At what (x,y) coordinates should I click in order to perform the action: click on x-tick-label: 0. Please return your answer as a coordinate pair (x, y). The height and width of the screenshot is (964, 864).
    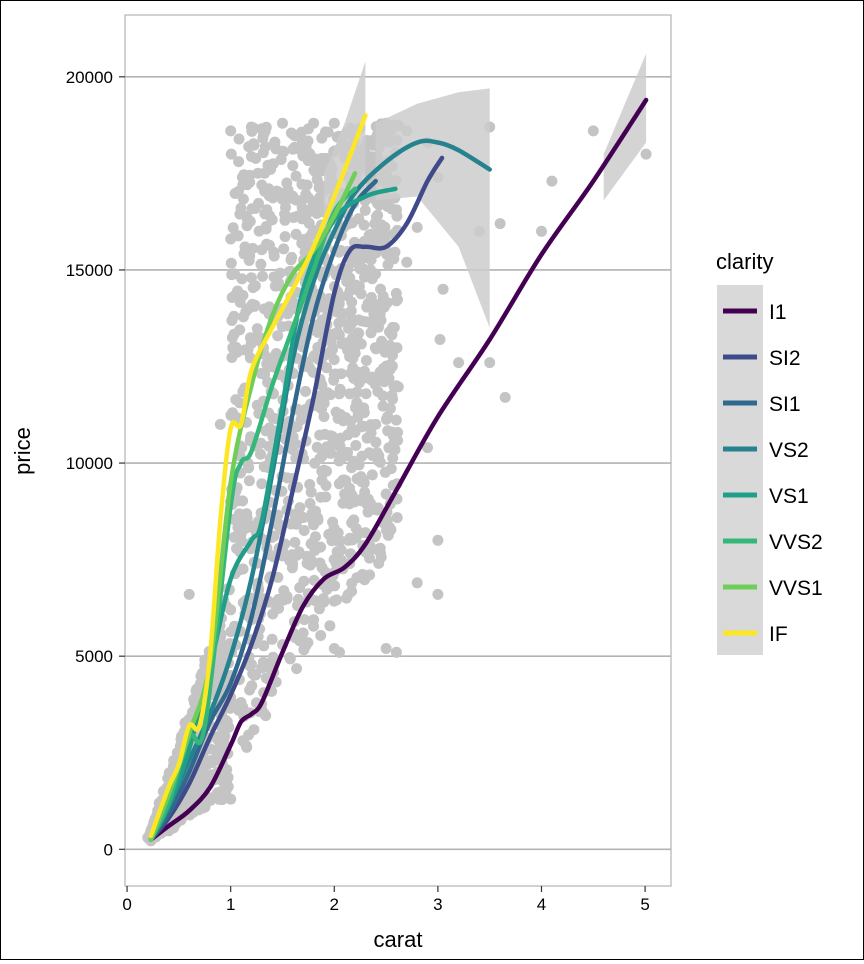
    Looking at the image, I should click on (126, 904).